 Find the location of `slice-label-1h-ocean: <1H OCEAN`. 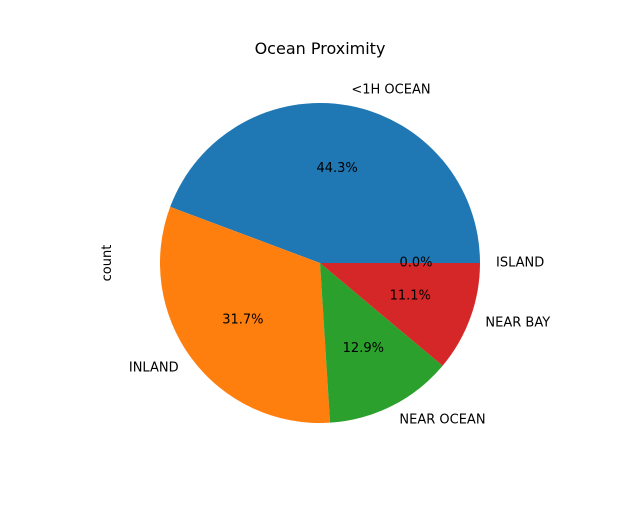

slice-label-1h-ocean: <1H OCEAN is located at coordinates (390, 89).